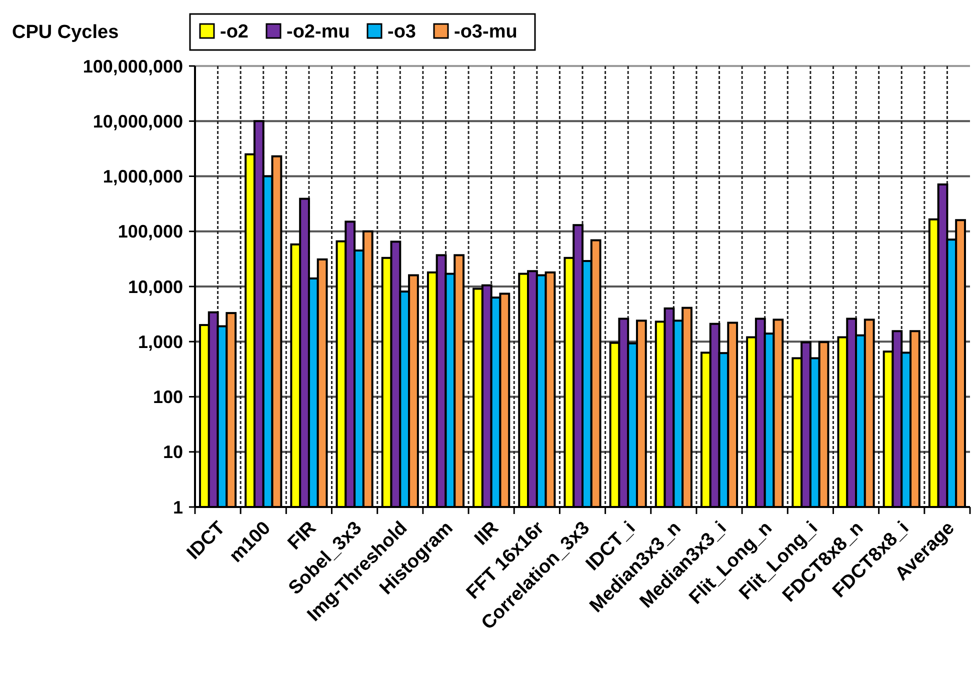 This screenshot has height=695, width=977. Describe the element at coordinates (402, 32) in the screenshot. I see `legend-label: -o3` at that location.